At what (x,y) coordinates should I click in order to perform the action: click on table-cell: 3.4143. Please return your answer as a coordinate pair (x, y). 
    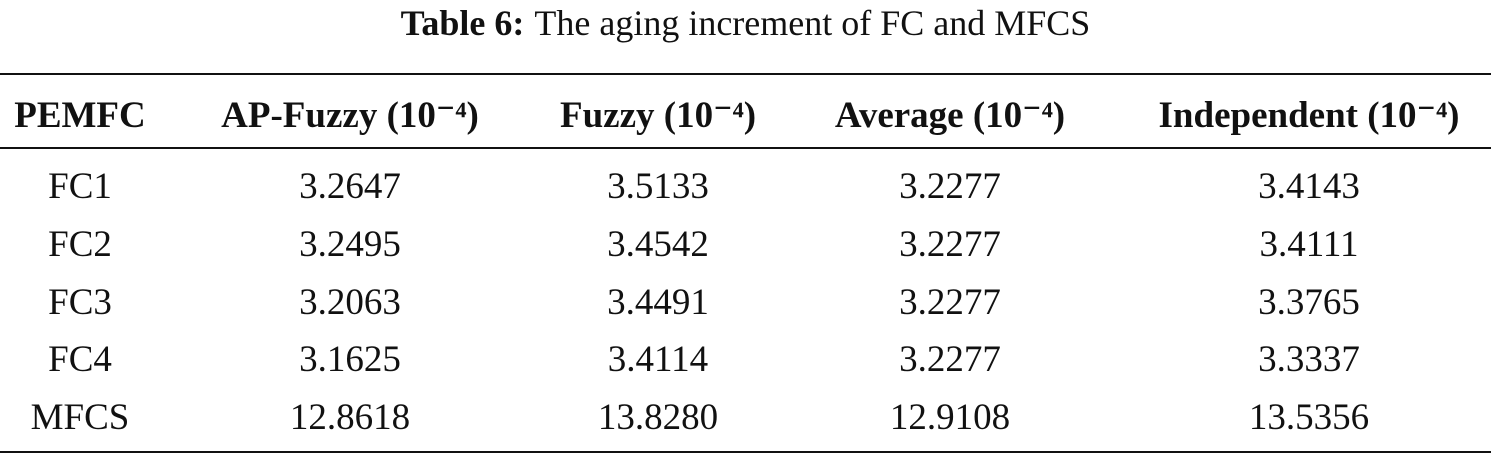
    Looking at the image, I should click on (1309, 186).